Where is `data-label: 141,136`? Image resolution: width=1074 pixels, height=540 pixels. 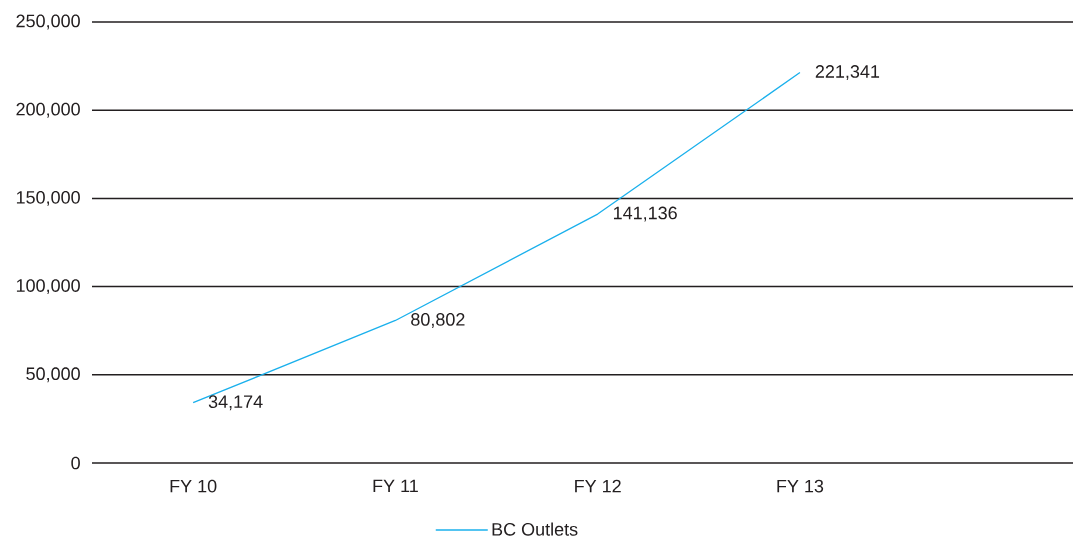 data-label: 141,136 is located at coordinates (645, 214).